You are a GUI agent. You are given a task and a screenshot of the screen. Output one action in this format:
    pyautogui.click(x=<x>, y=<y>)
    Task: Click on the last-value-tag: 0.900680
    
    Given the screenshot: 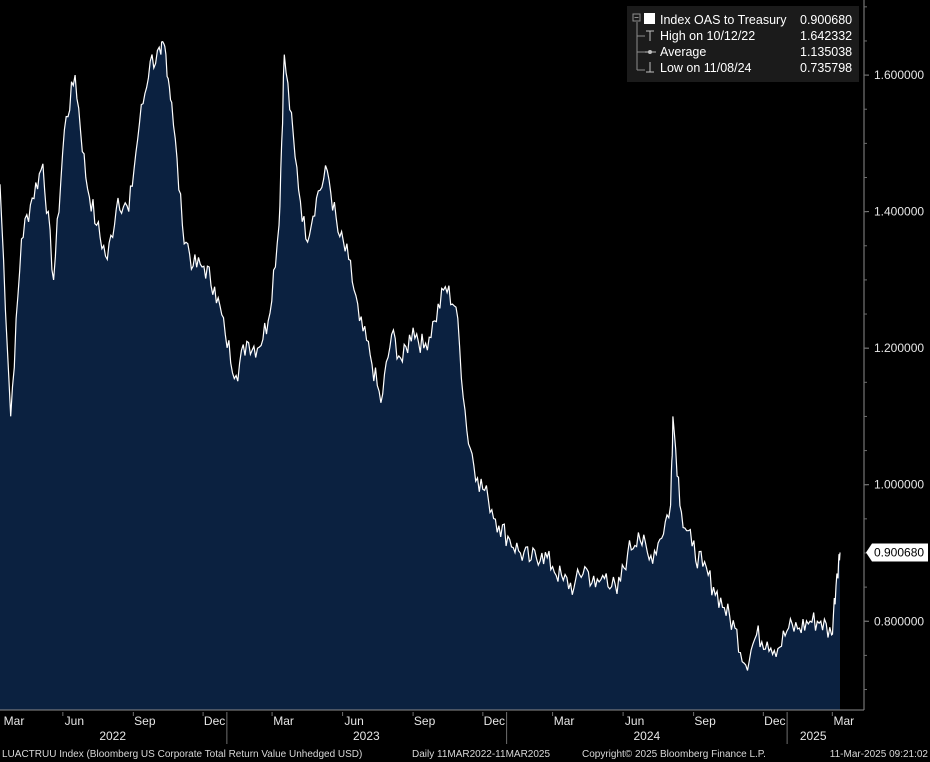 What is the action you would take?
    pyautogui.click(x=897, y=552)
    